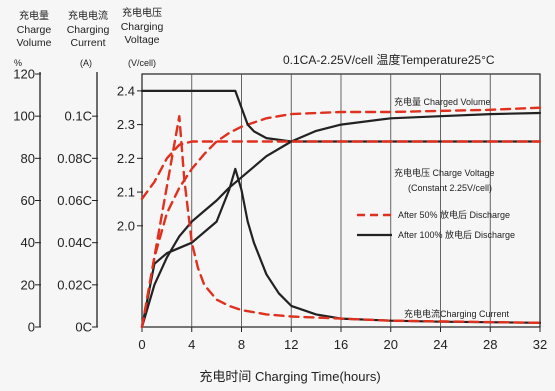  What do you see at coordinates (391, 344) in the screenshot?
I see `x-tick-label: 20` at bounding box center [391, 344].